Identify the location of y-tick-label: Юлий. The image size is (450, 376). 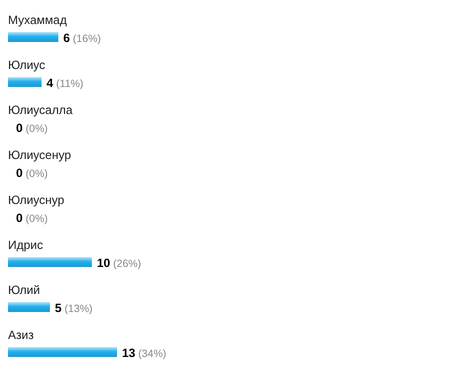
(24, 290).